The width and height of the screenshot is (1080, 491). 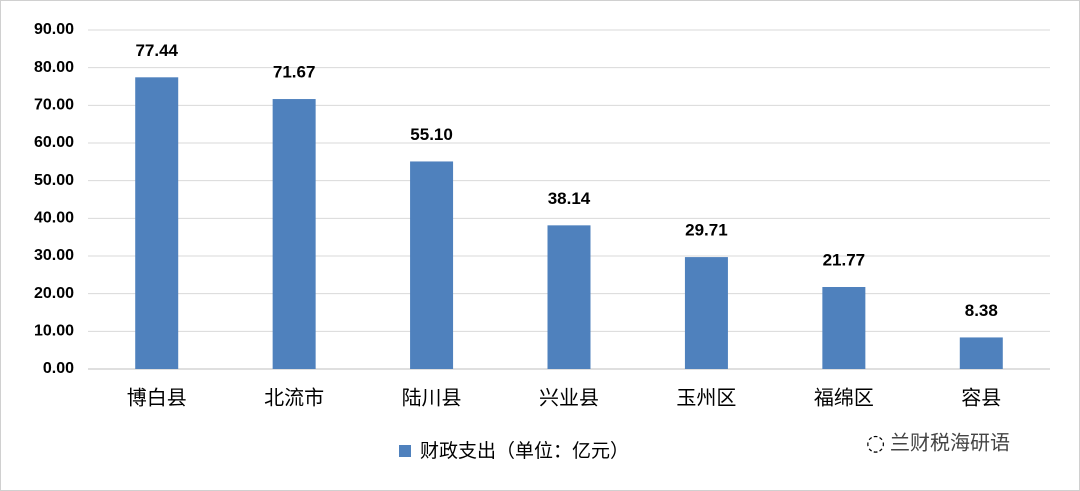 I want to click on value-label: 77.44, so click(x=156, y=50).